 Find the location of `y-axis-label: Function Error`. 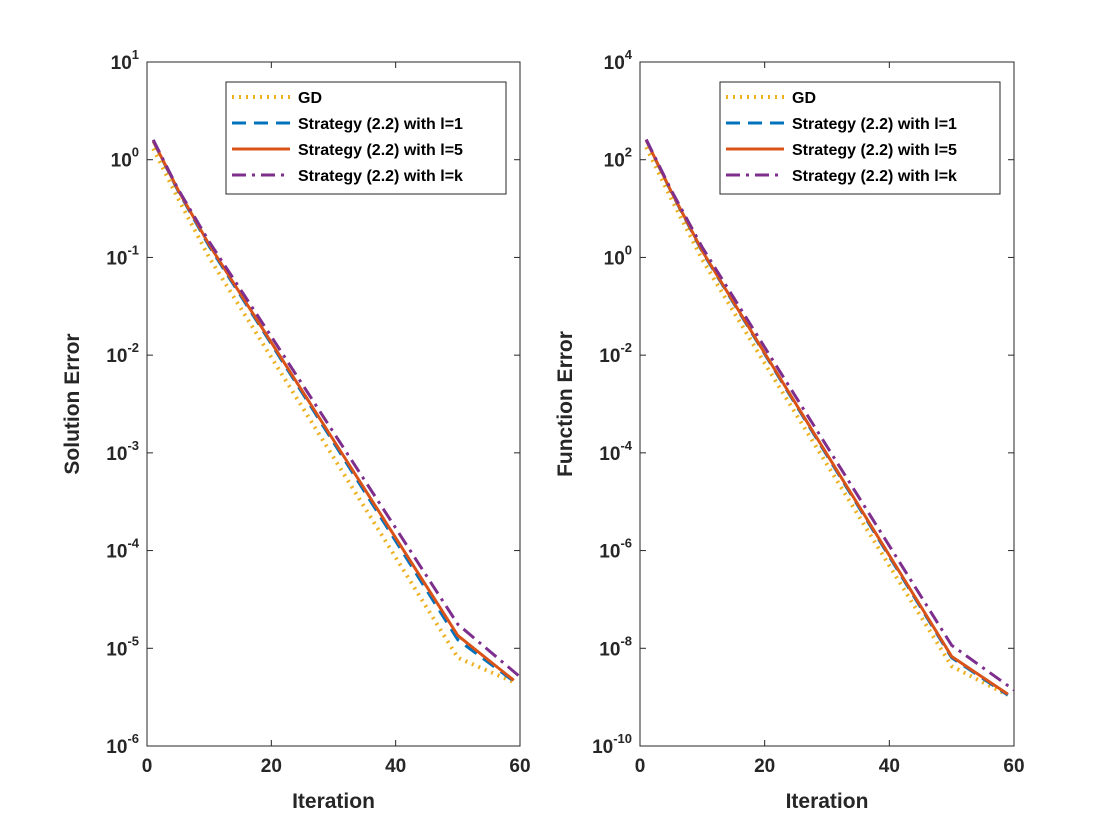

y-axis-label: Function Error is located at coordinates (565, 404).